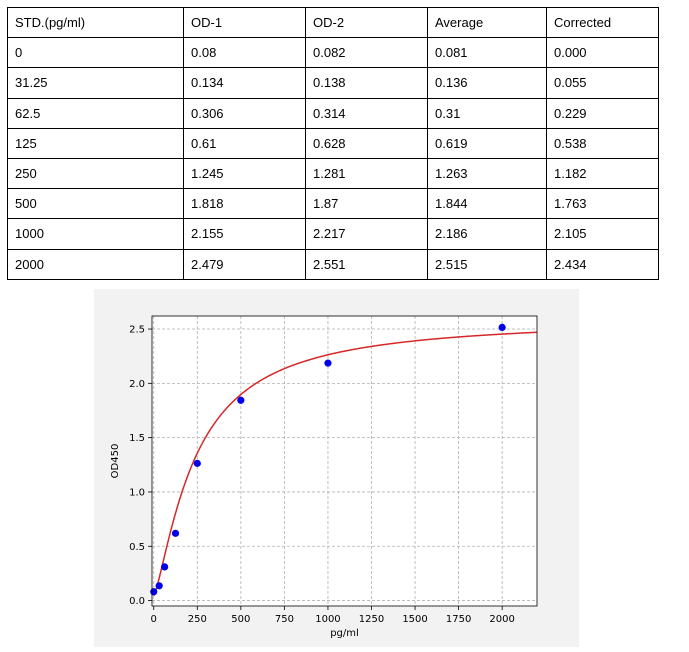 The height and width of the screenshot is (652, 689). What do you see at coordinates (602, 83) in the screenshot?
I see `table-cell: 0.055` at bounding box center [602, 83].